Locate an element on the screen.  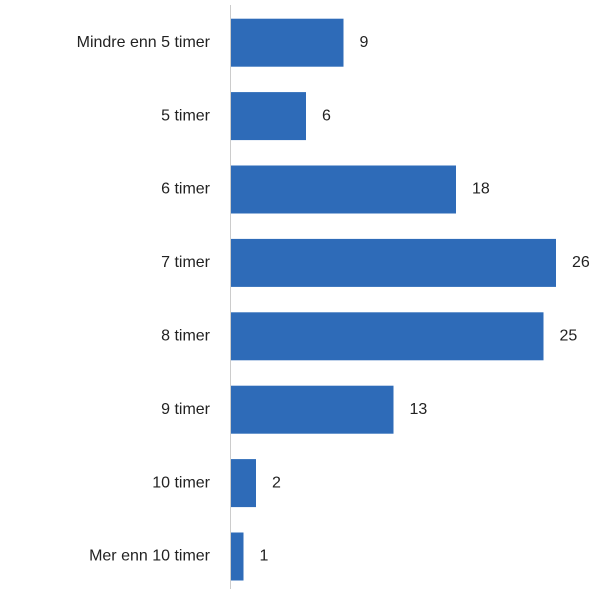
category-label: 8 timer is located at coordinates (186, 336).